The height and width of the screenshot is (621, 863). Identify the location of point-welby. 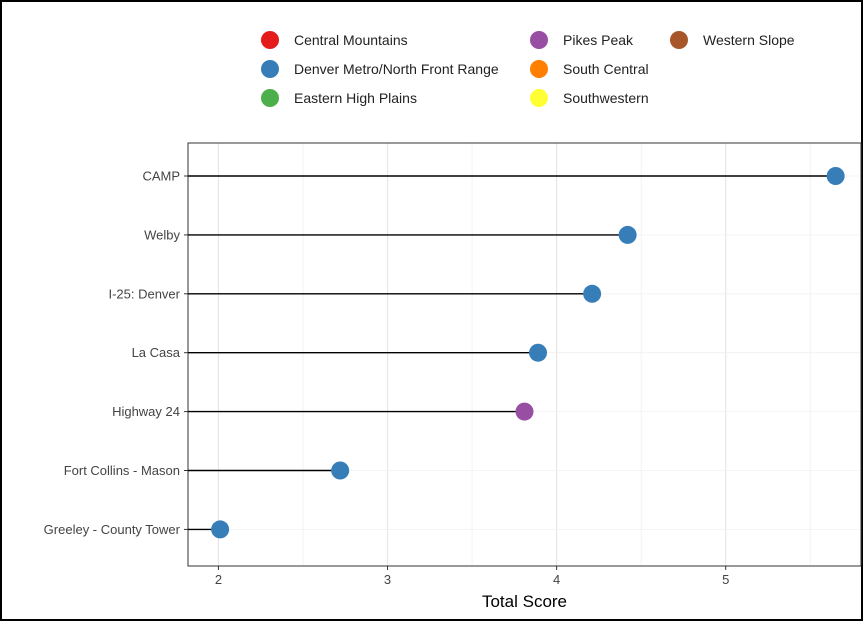
(627, 234).